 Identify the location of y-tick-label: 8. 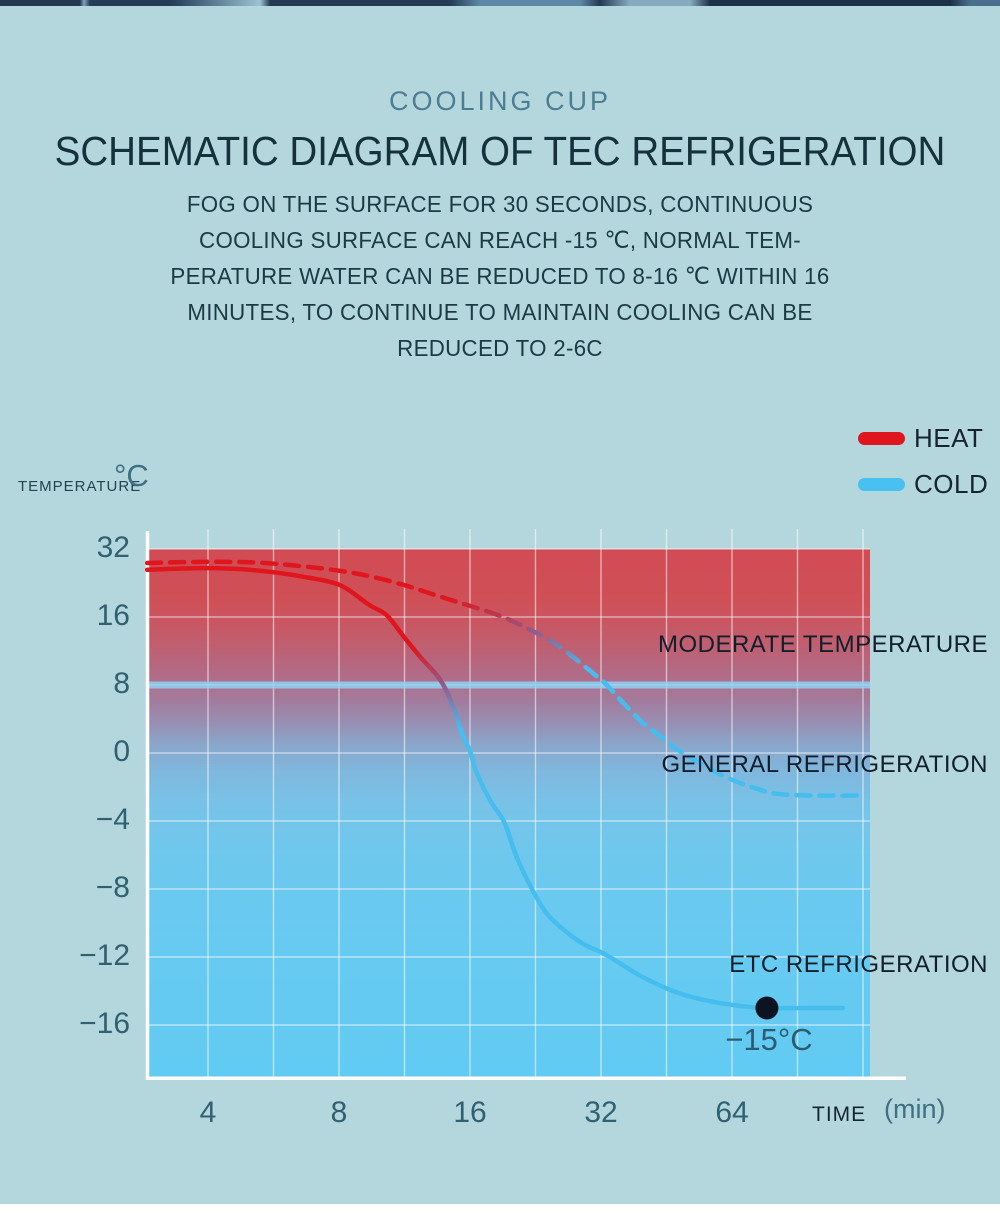
(121, 683).